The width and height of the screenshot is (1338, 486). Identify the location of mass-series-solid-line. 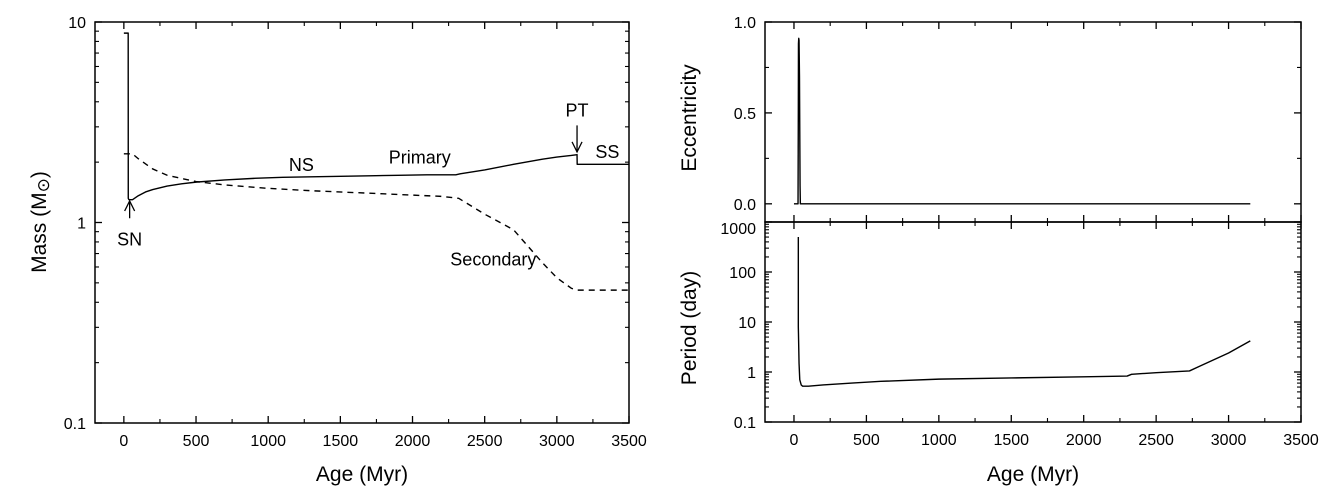
(376, 116).